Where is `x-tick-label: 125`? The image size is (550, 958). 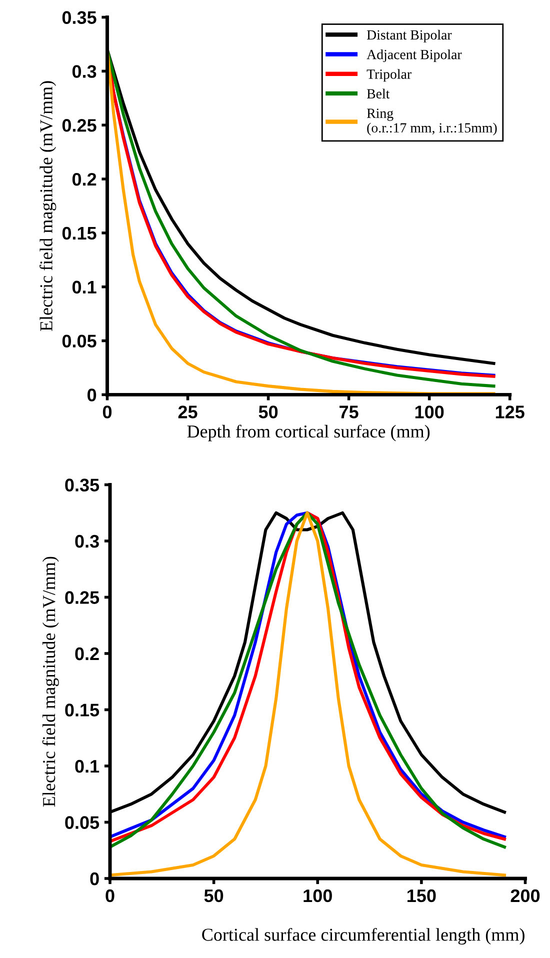 x-tick-label: 125 is located at coordinates (510, 412).